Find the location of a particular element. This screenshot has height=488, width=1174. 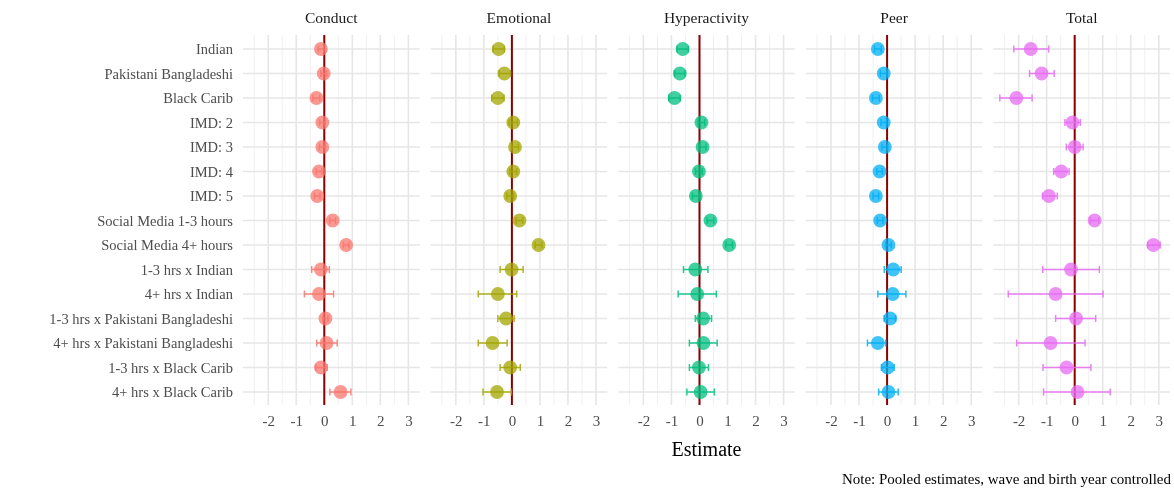

chart-title: Hyperactivity is located at coordinates (706, 17).